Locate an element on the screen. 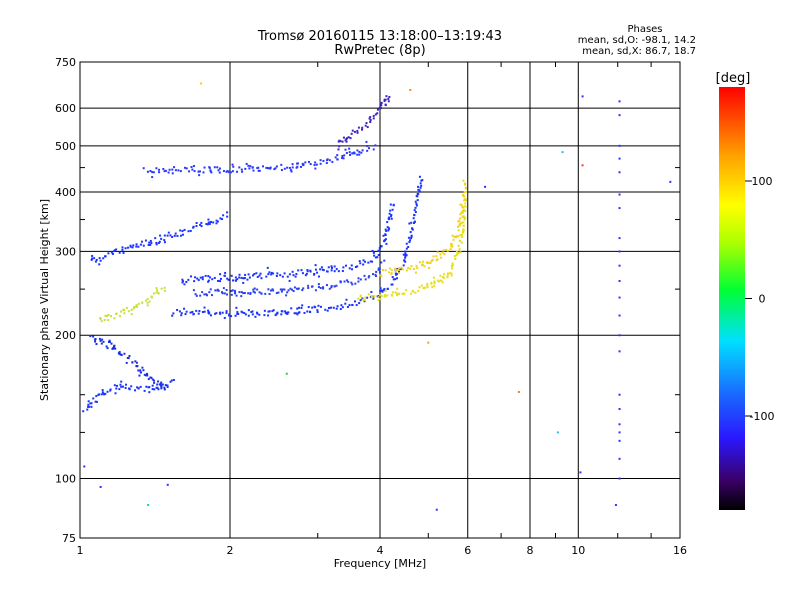 This screenshot has height=600, width=800. column-point is located at coordinates (619, 115).